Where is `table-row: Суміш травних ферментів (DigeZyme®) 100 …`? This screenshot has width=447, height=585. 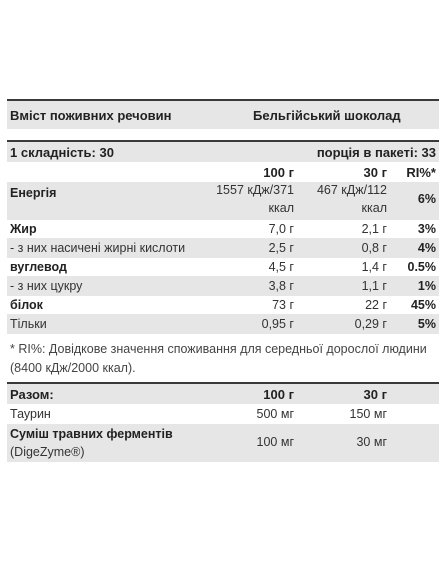 table-row: Суміш травних ферментів (DigeZyme®) 100 … is located at coordinates (223, 443).